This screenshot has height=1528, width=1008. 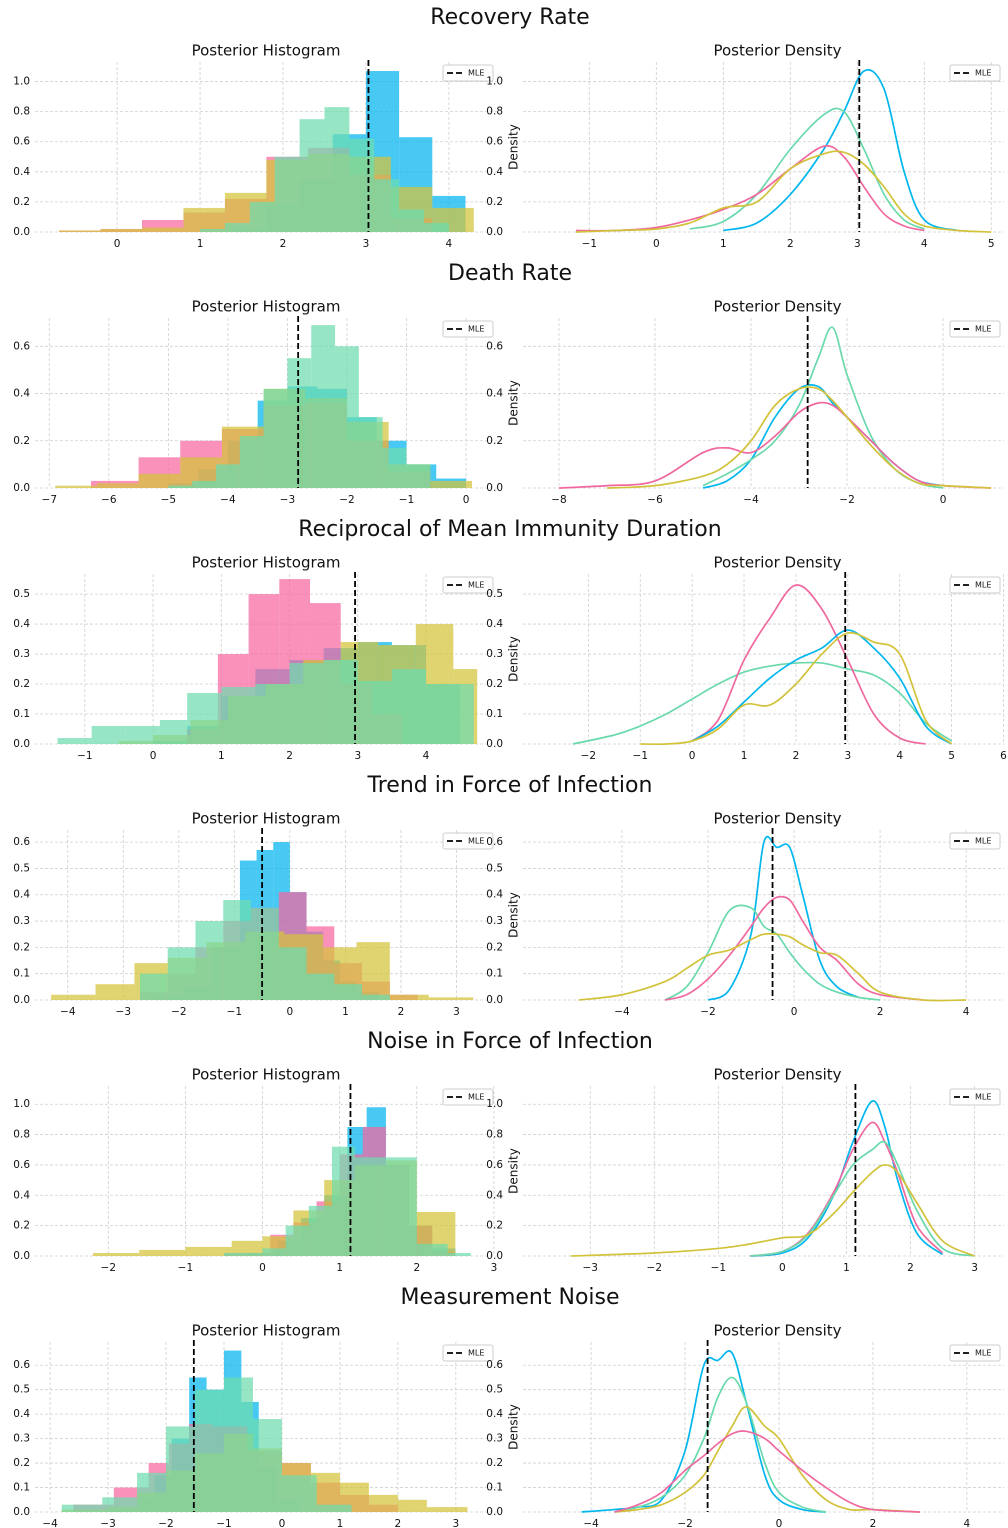 I want to click on x-tick-label: 4, so click(x=426, y=756).